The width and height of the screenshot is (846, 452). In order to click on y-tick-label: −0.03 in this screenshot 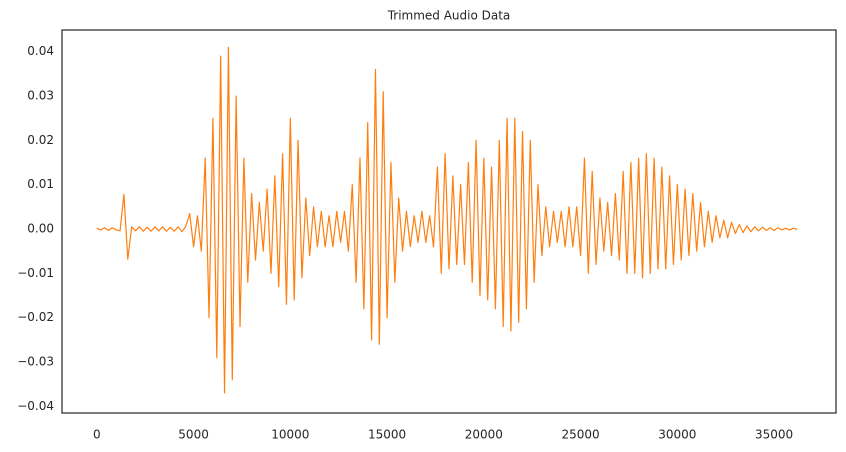, I will do `click(35, 362)`.